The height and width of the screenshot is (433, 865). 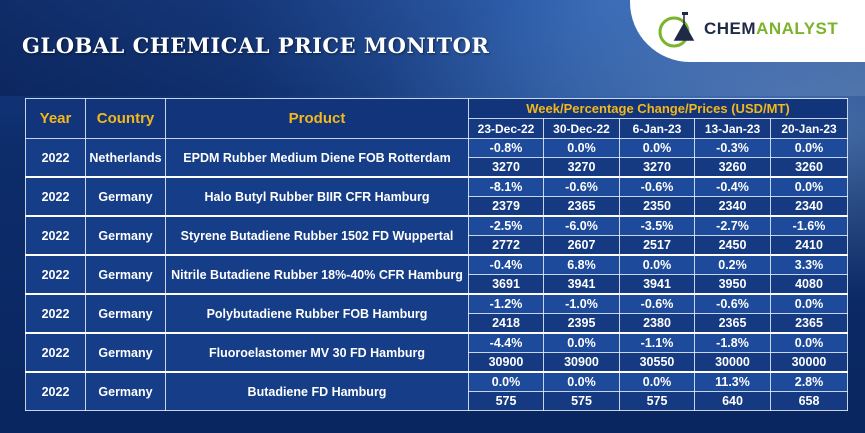 I want to click on brand-part-2: ANALYST, so click(x=797, y=28).